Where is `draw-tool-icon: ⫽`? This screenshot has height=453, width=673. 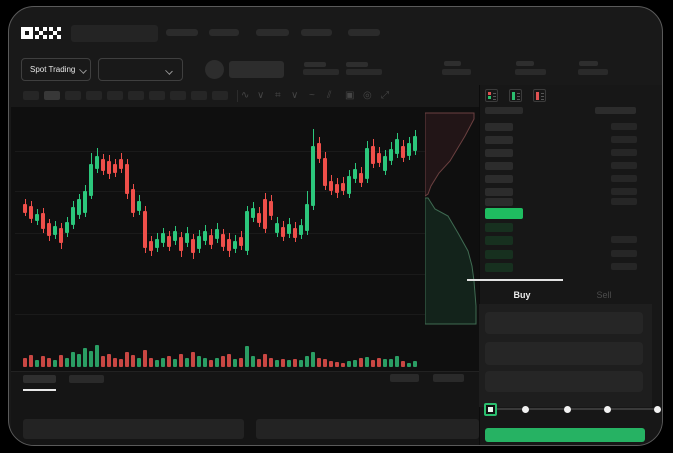
draw-tool-icon: ⫽ is located at coordinates (329, 95).